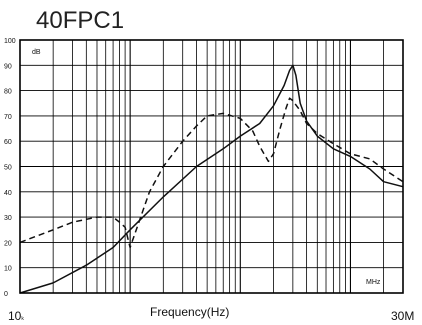 This screenshot has height=325, width=422. Describe the element at coordinates (8, 92) in the screenshot. I see `y-tick-label: 80` at that location.